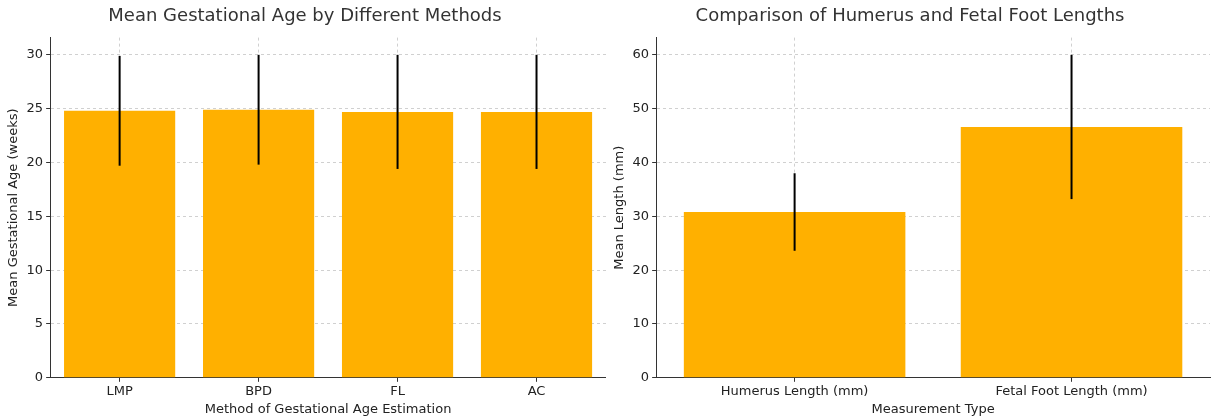  Describe the element at coordinates (35, 215) in the screenshot. I see `y-tick-label: 15` at that location.